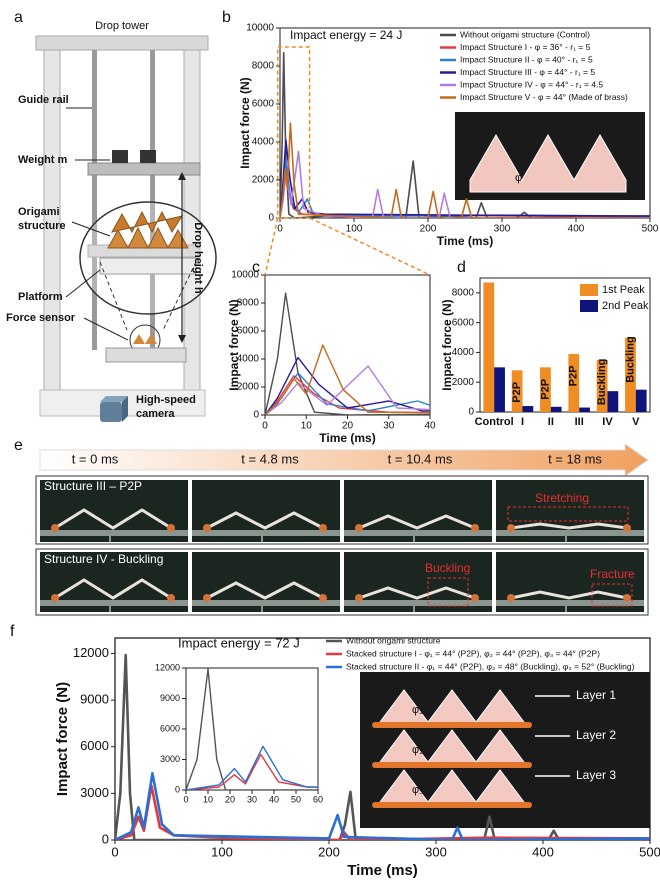  I want to click on panel-label: f, so click(12, 631).